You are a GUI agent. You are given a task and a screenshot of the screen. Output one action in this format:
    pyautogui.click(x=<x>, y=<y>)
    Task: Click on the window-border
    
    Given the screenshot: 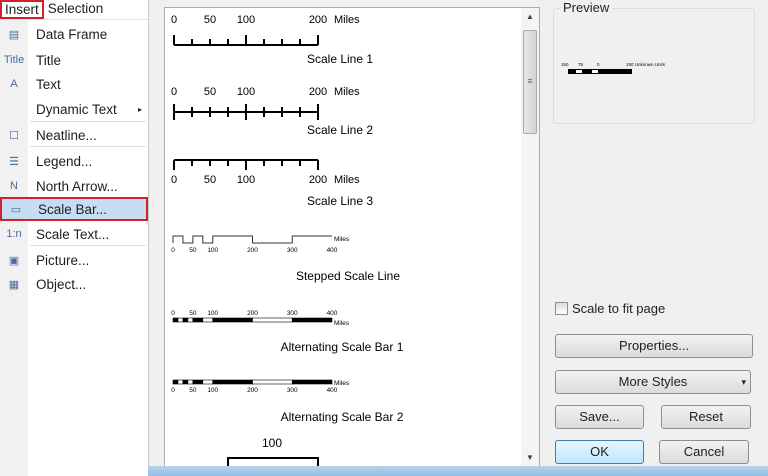 What is the action you would take?
    pyautogui.click(x=458, y=471)
    